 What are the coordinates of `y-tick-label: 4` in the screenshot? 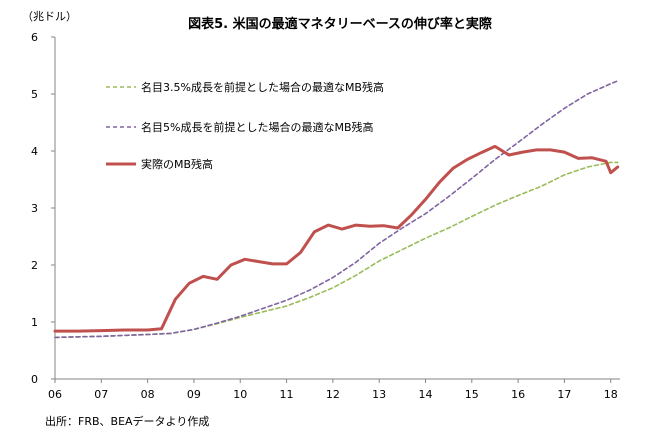 It's located at (34, 151).